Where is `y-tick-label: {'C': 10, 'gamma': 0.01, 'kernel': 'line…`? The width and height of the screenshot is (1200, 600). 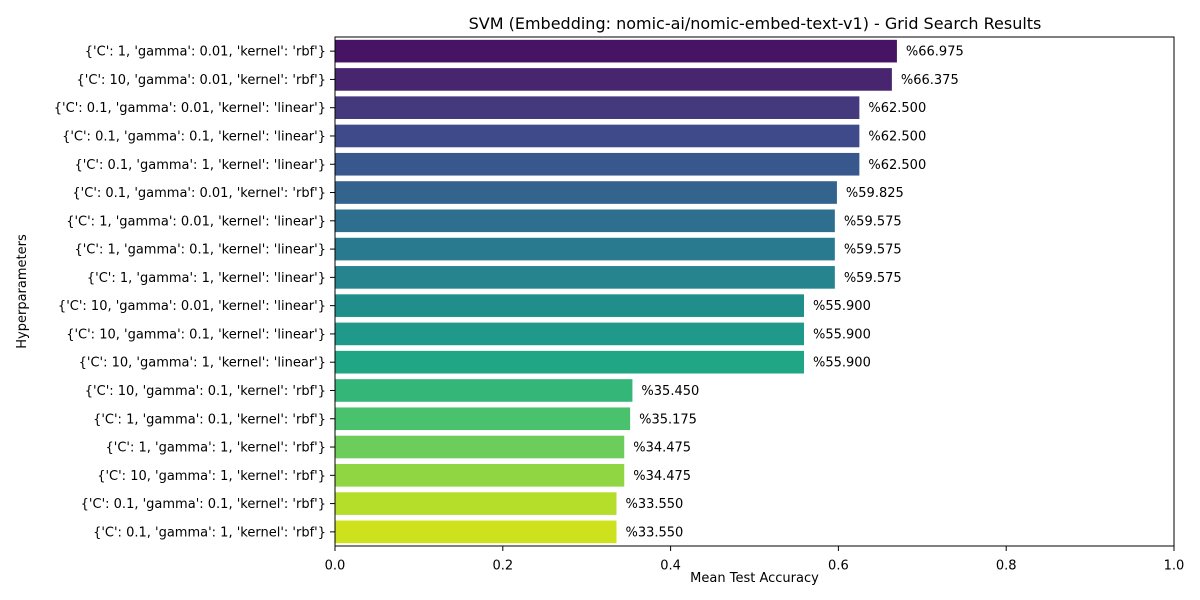 y-tick-label: {'C': 10, 'gamma': 0.01, 'kernel': 'line… is located at coordinates (192, 306).